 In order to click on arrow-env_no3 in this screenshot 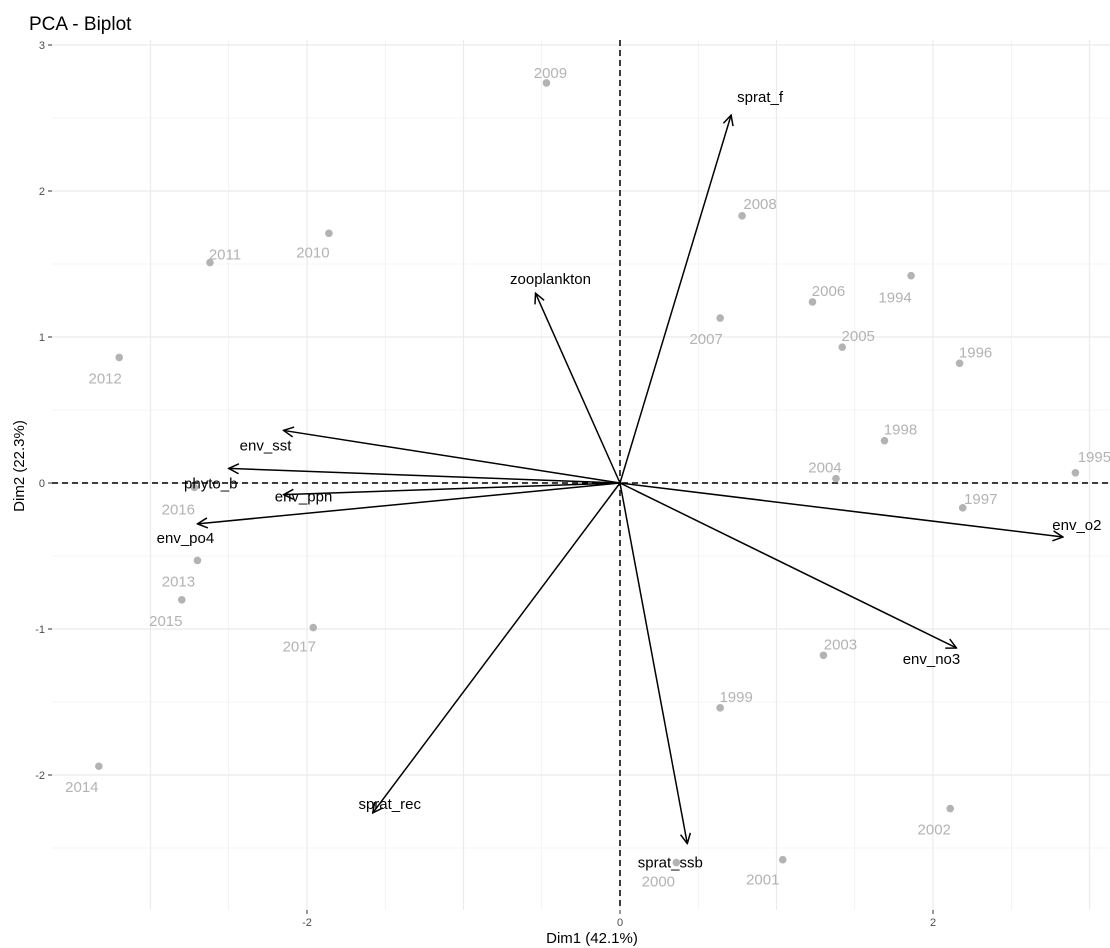, I will do `click(787, 565)`.